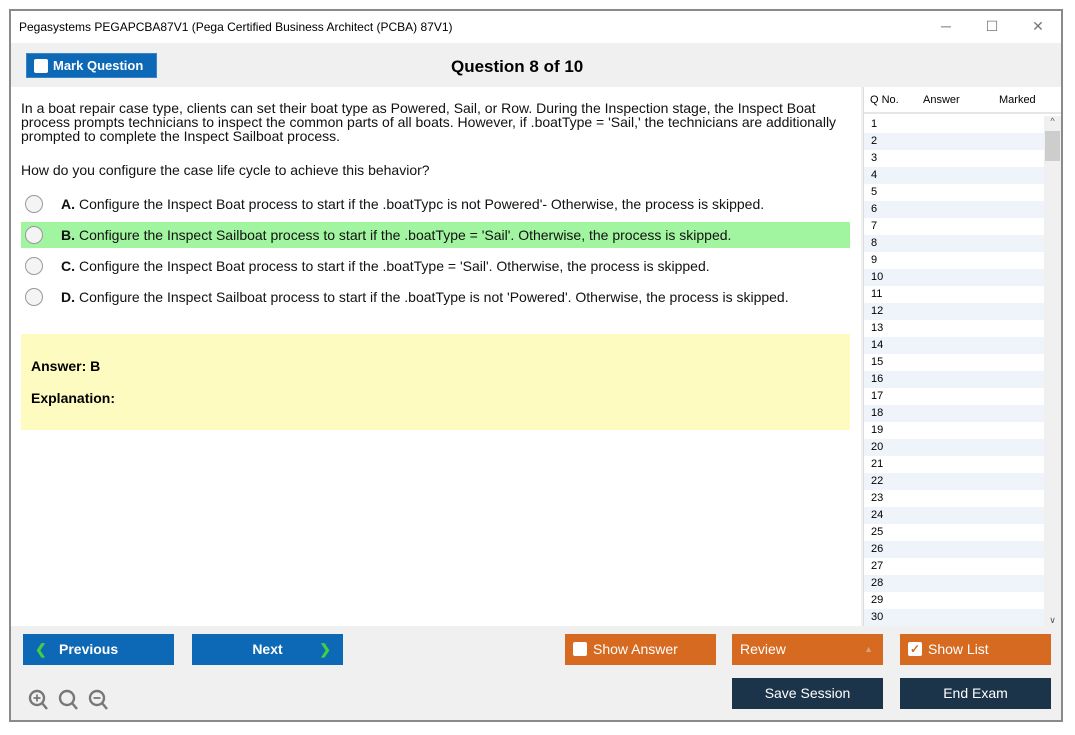 This screenshot has width=1075, height=735. I want to click on list-row: 29, so click(877, 600).